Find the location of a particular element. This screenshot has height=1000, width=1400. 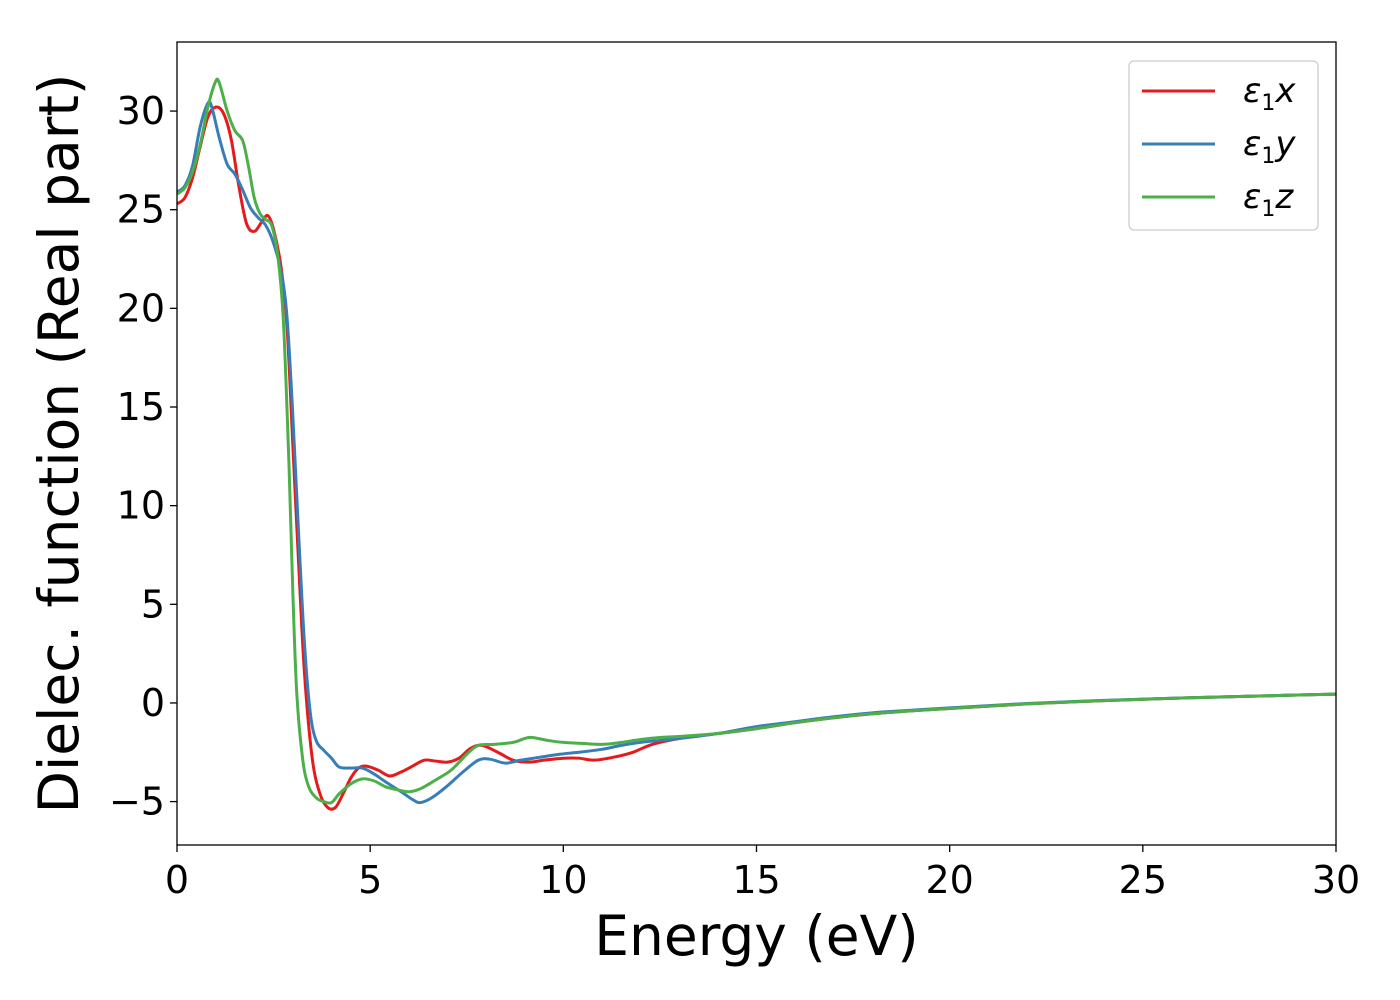

x-tick-label: 25 is located at coordinates (1143, 880).